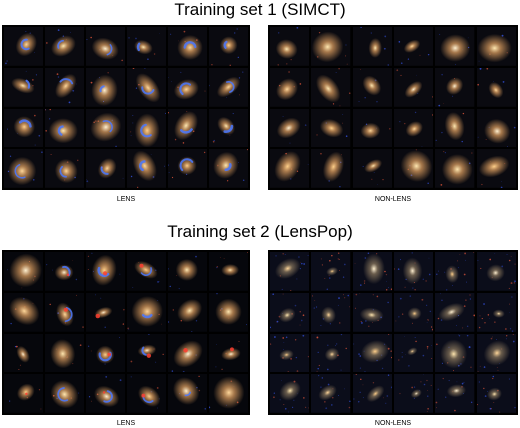 The image size is (520, 428). What do you see at coordinates (126, 199) in the screenshot?
I see `caption-set1-lens: LENS` at bounding box center [126, 199].